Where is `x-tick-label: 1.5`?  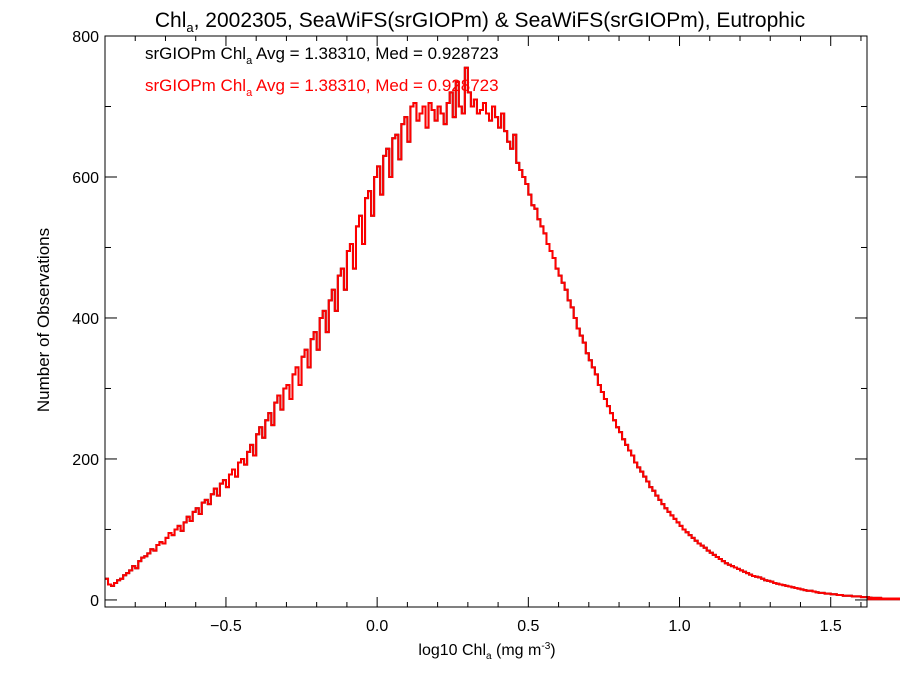
x-tick-label: 1.5 is located at coordinates (831, 626).